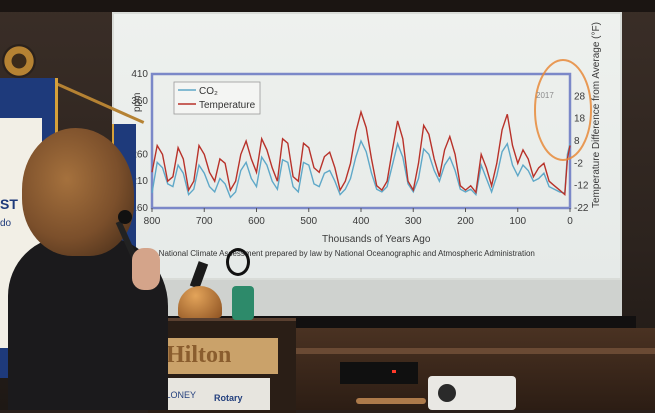 This screenshot has height=413, width=655. Describe the element at coordinates (578, 163) in the screenshot. I see `y2-tick-label: -2` at that location.